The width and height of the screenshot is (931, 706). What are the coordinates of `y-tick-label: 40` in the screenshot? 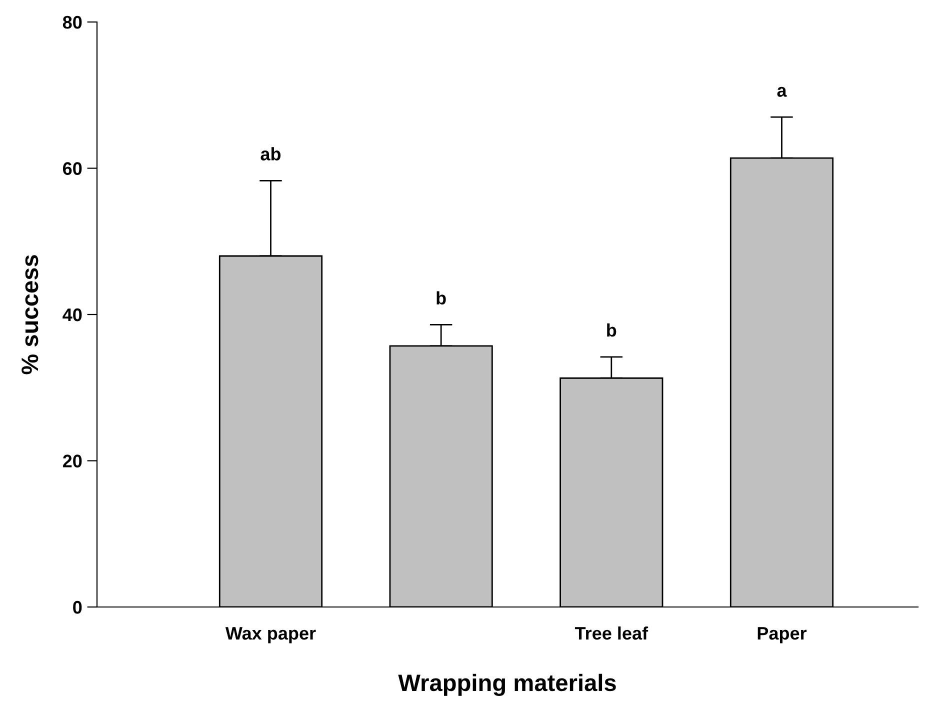 It's located at (72, 315).